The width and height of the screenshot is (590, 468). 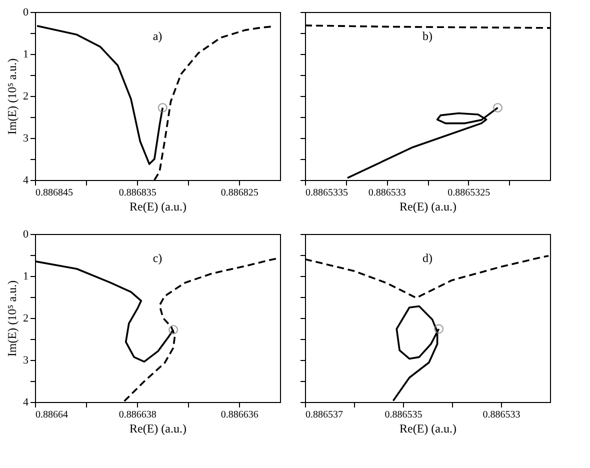 What do you see at coordinates (157, 258) in the screenshot?
I see `annotation: c)` at bounding box center [157, 258].